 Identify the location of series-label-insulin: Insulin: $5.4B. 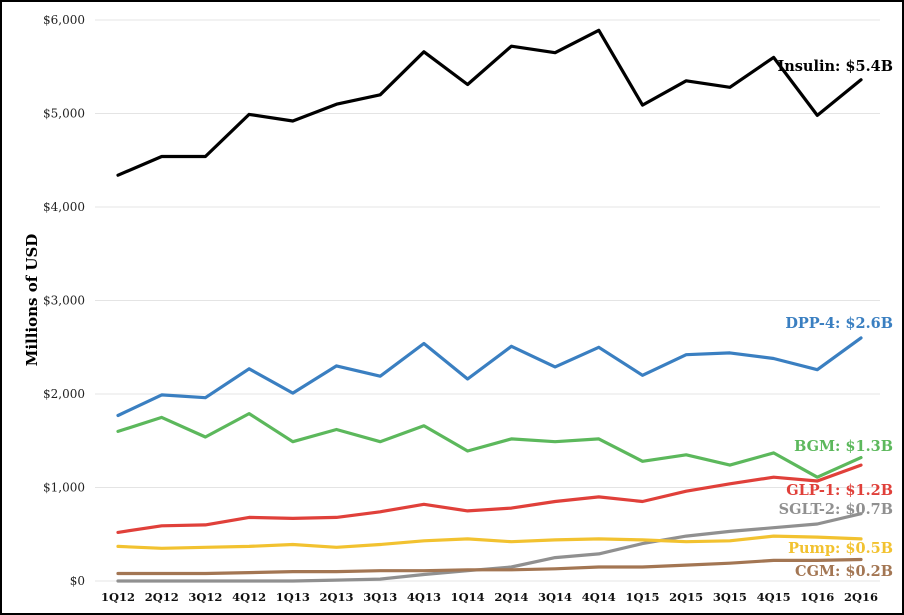
(835, 66).